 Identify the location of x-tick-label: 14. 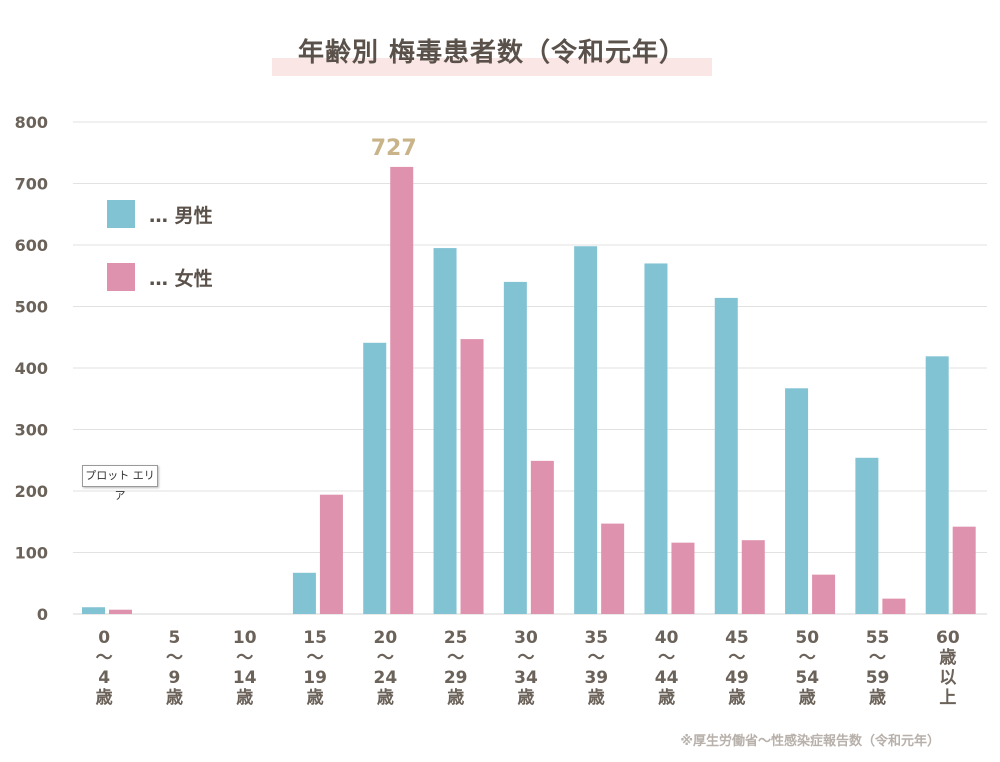
(245, 678).